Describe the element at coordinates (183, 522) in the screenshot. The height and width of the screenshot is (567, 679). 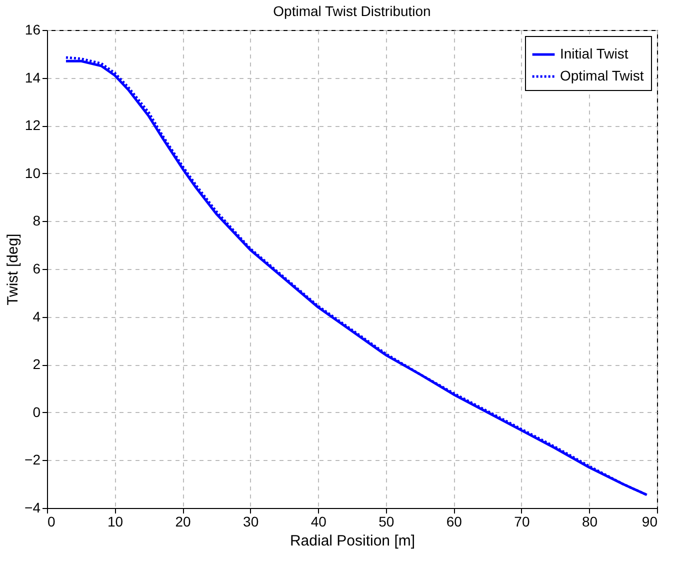
I see `x-tick-label: 20` at that location.